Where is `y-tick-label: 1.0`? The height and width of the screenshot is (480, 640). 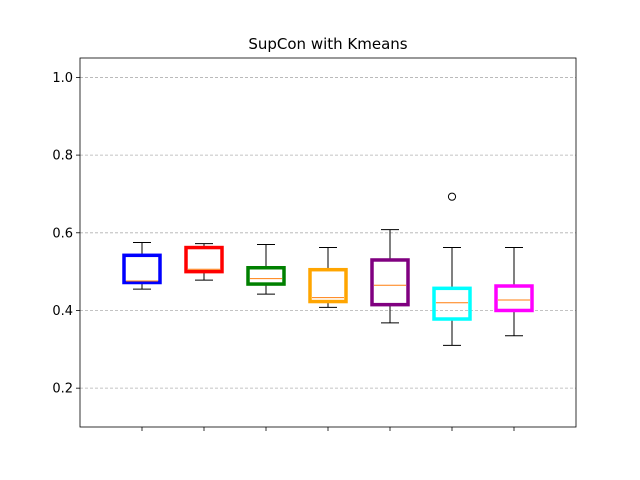
y-tick-label: 1.0 is located at coordinates (62, 78).